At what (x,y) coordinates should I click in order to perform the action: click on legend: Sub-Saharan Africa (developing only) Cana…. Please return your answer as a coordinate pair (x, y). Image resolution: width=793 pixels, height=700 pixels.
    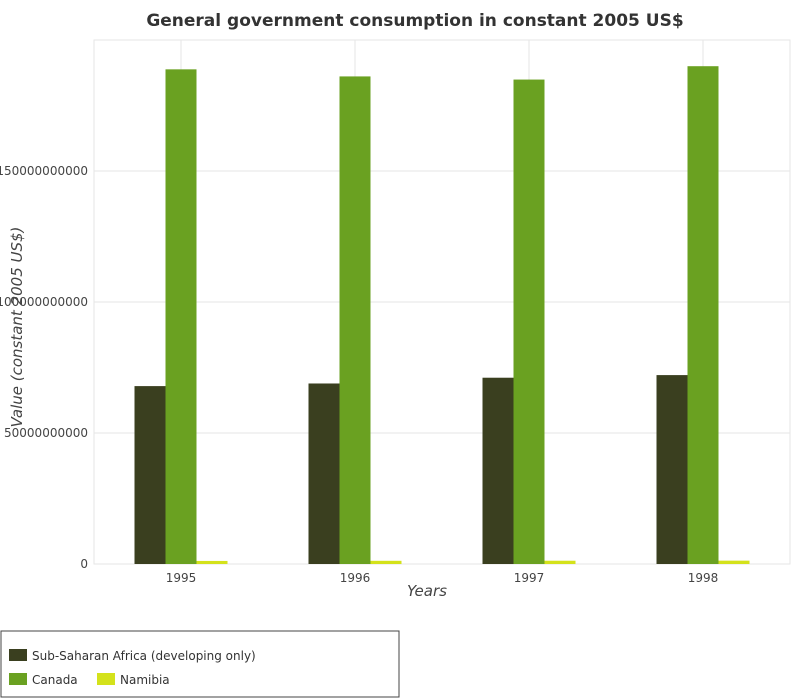
    Looking at the image, I should click on (200, 664).